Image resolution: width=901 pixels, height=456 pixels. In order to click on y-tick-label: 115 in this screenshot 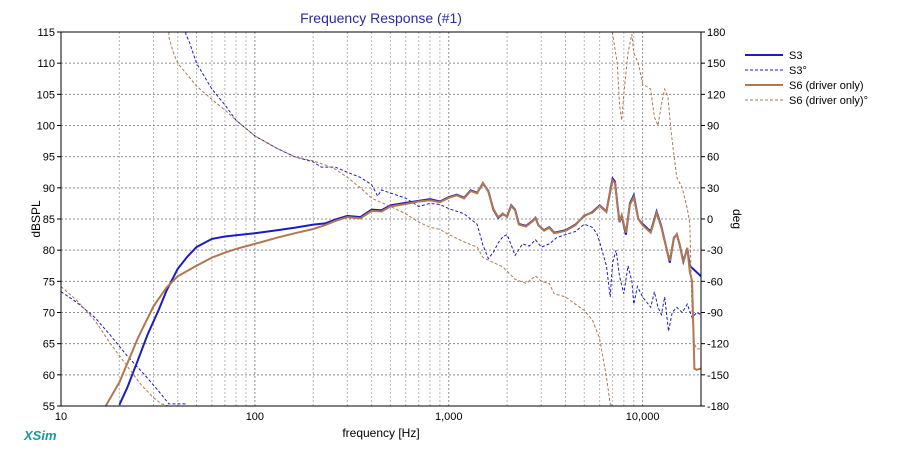, I will do `click(46, 33)`.